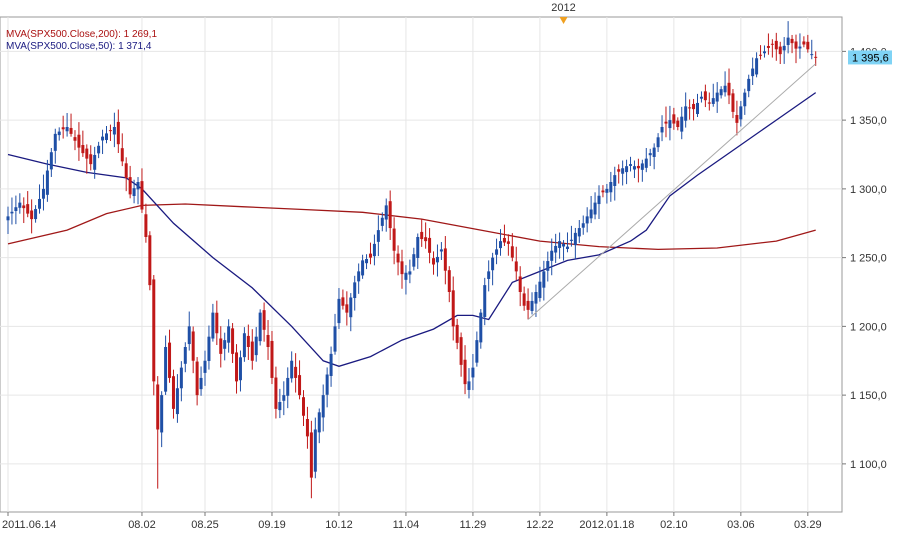 The height and width of the screenshot is (534, 900). Describe the element at coordinates (79, 46) in the screenshot. I see `legend-ma50: MVA(SPX500.Close,50): 1 371,4` at that location.